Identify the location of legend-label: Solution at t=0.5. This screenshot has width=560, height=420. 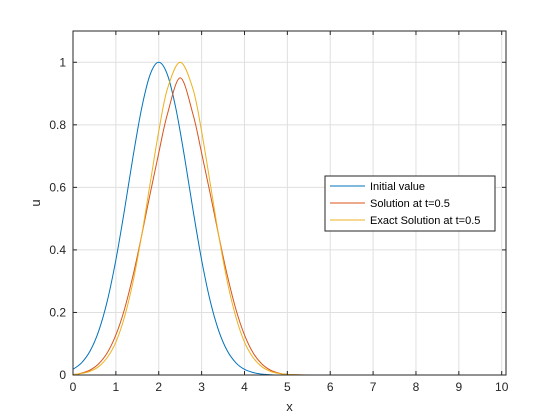
(410, 204).